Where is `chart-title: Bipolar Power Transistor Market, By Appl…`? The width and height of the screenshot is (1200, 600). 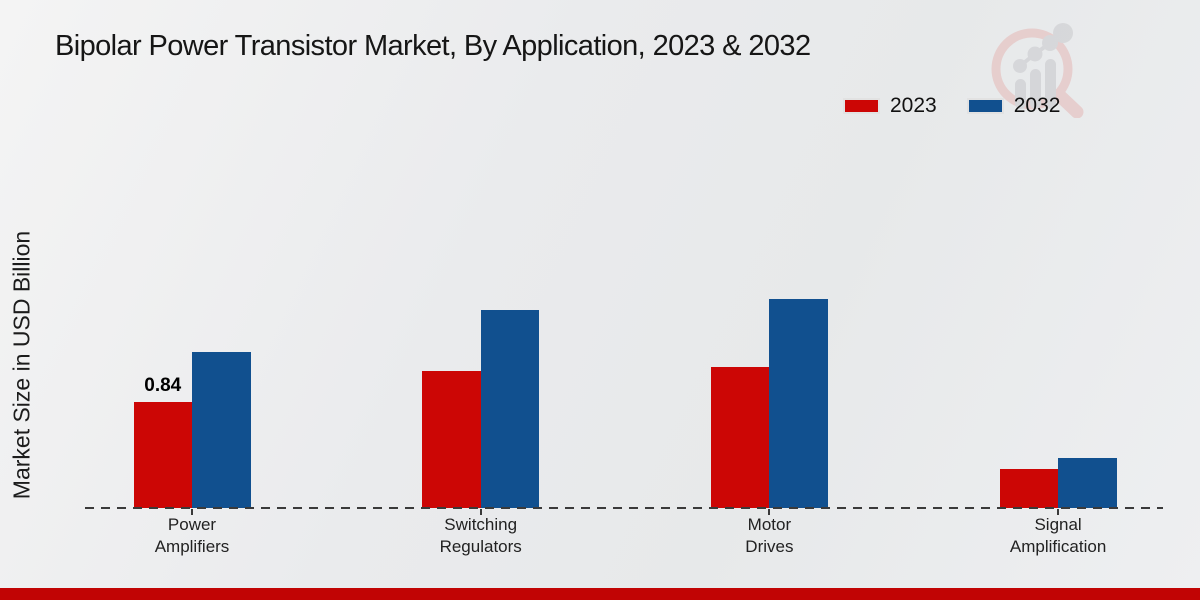 chart-title: Bipolar Power Transistor Market, By Appl… is located at coordinates (433, 46).